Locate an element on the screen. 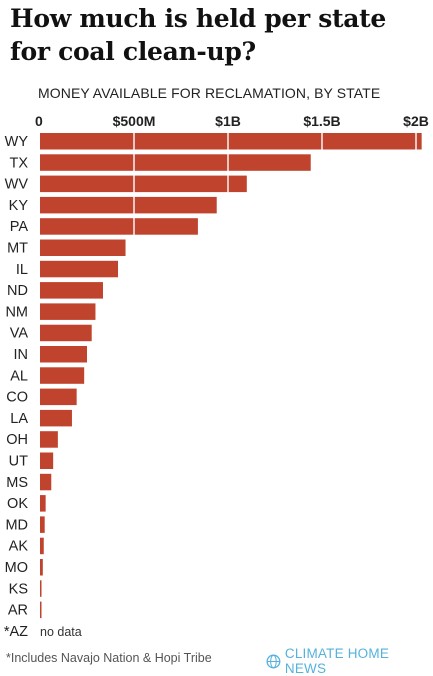 The height and width of the screenshot is (676, 433). category-label: VA is located at coordinates (19, 334).